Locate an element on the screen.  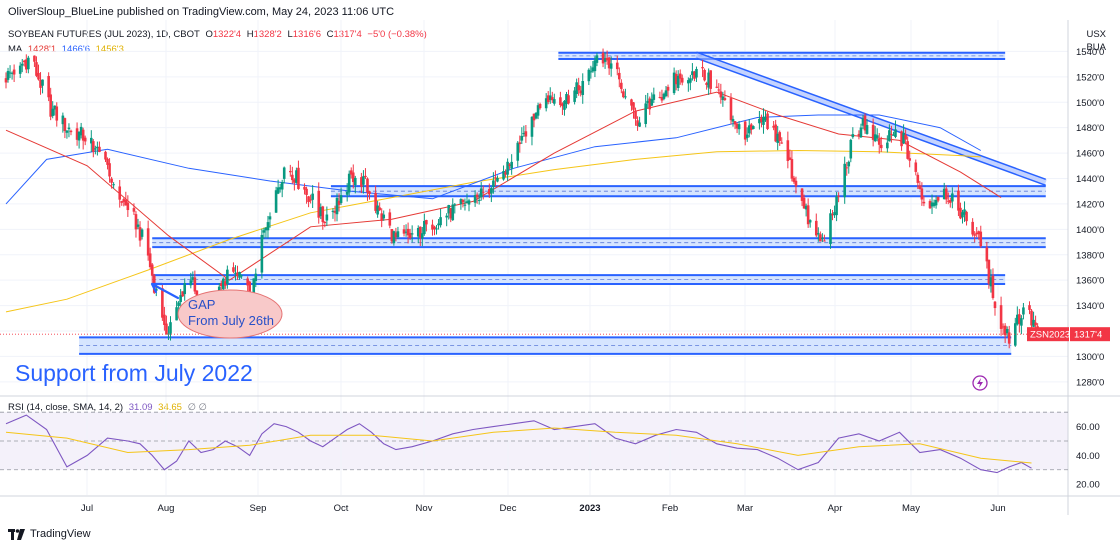
price-tick-label: 1540'0 is located at coordinates (1090, 52).